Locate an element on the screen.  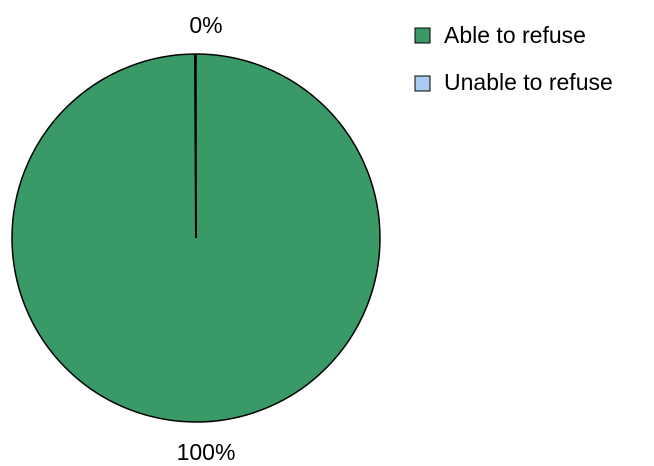
legend: Able to refuse Unable to refuse is located at coordinates (513, 58).